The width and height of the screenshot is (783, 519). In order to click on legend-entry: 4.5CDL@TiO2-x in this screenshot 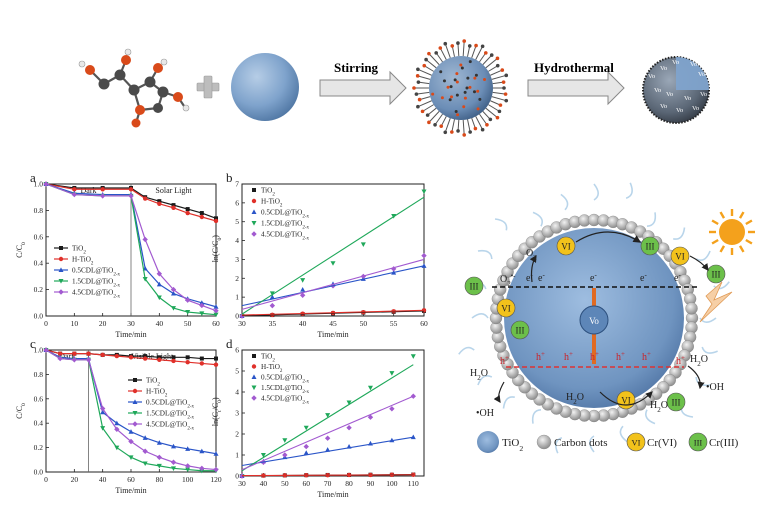, I will do `click(87, 294)`.